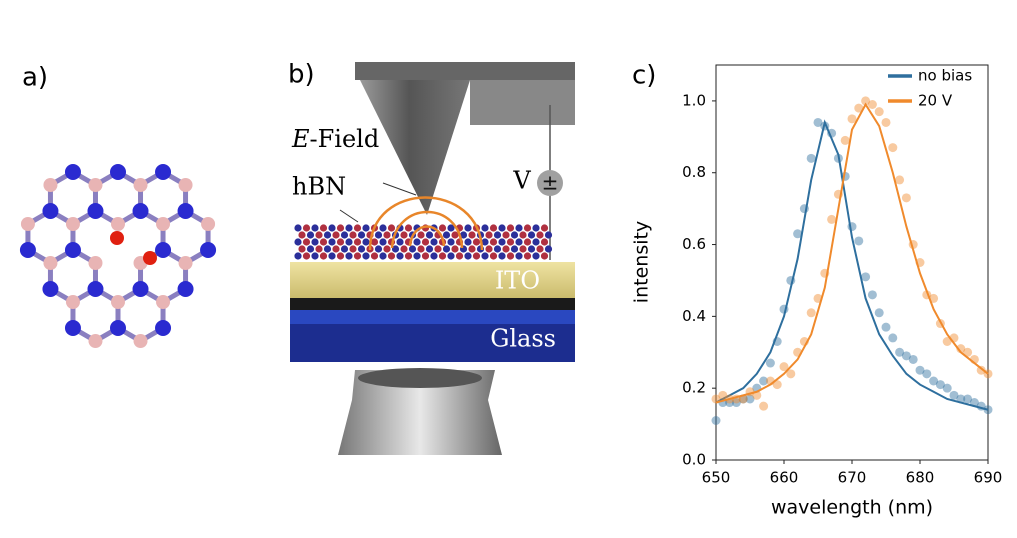 This screenshot has width=1017, height=538. I want to click on ito-layer, so click(432, 281).